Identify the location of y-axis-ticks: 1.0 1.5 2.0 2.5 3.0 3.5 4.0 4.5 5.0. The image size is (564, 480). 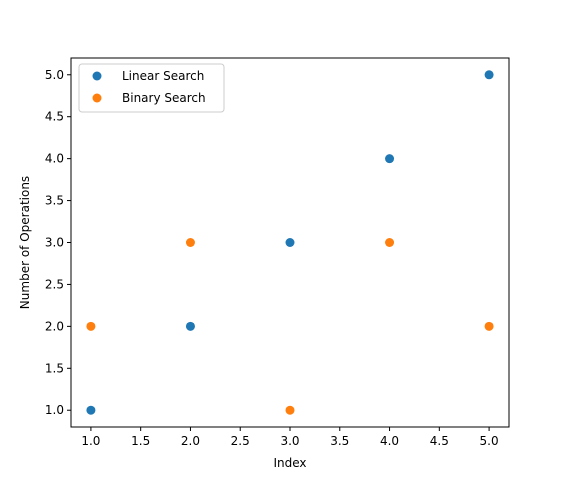
(58, 242).